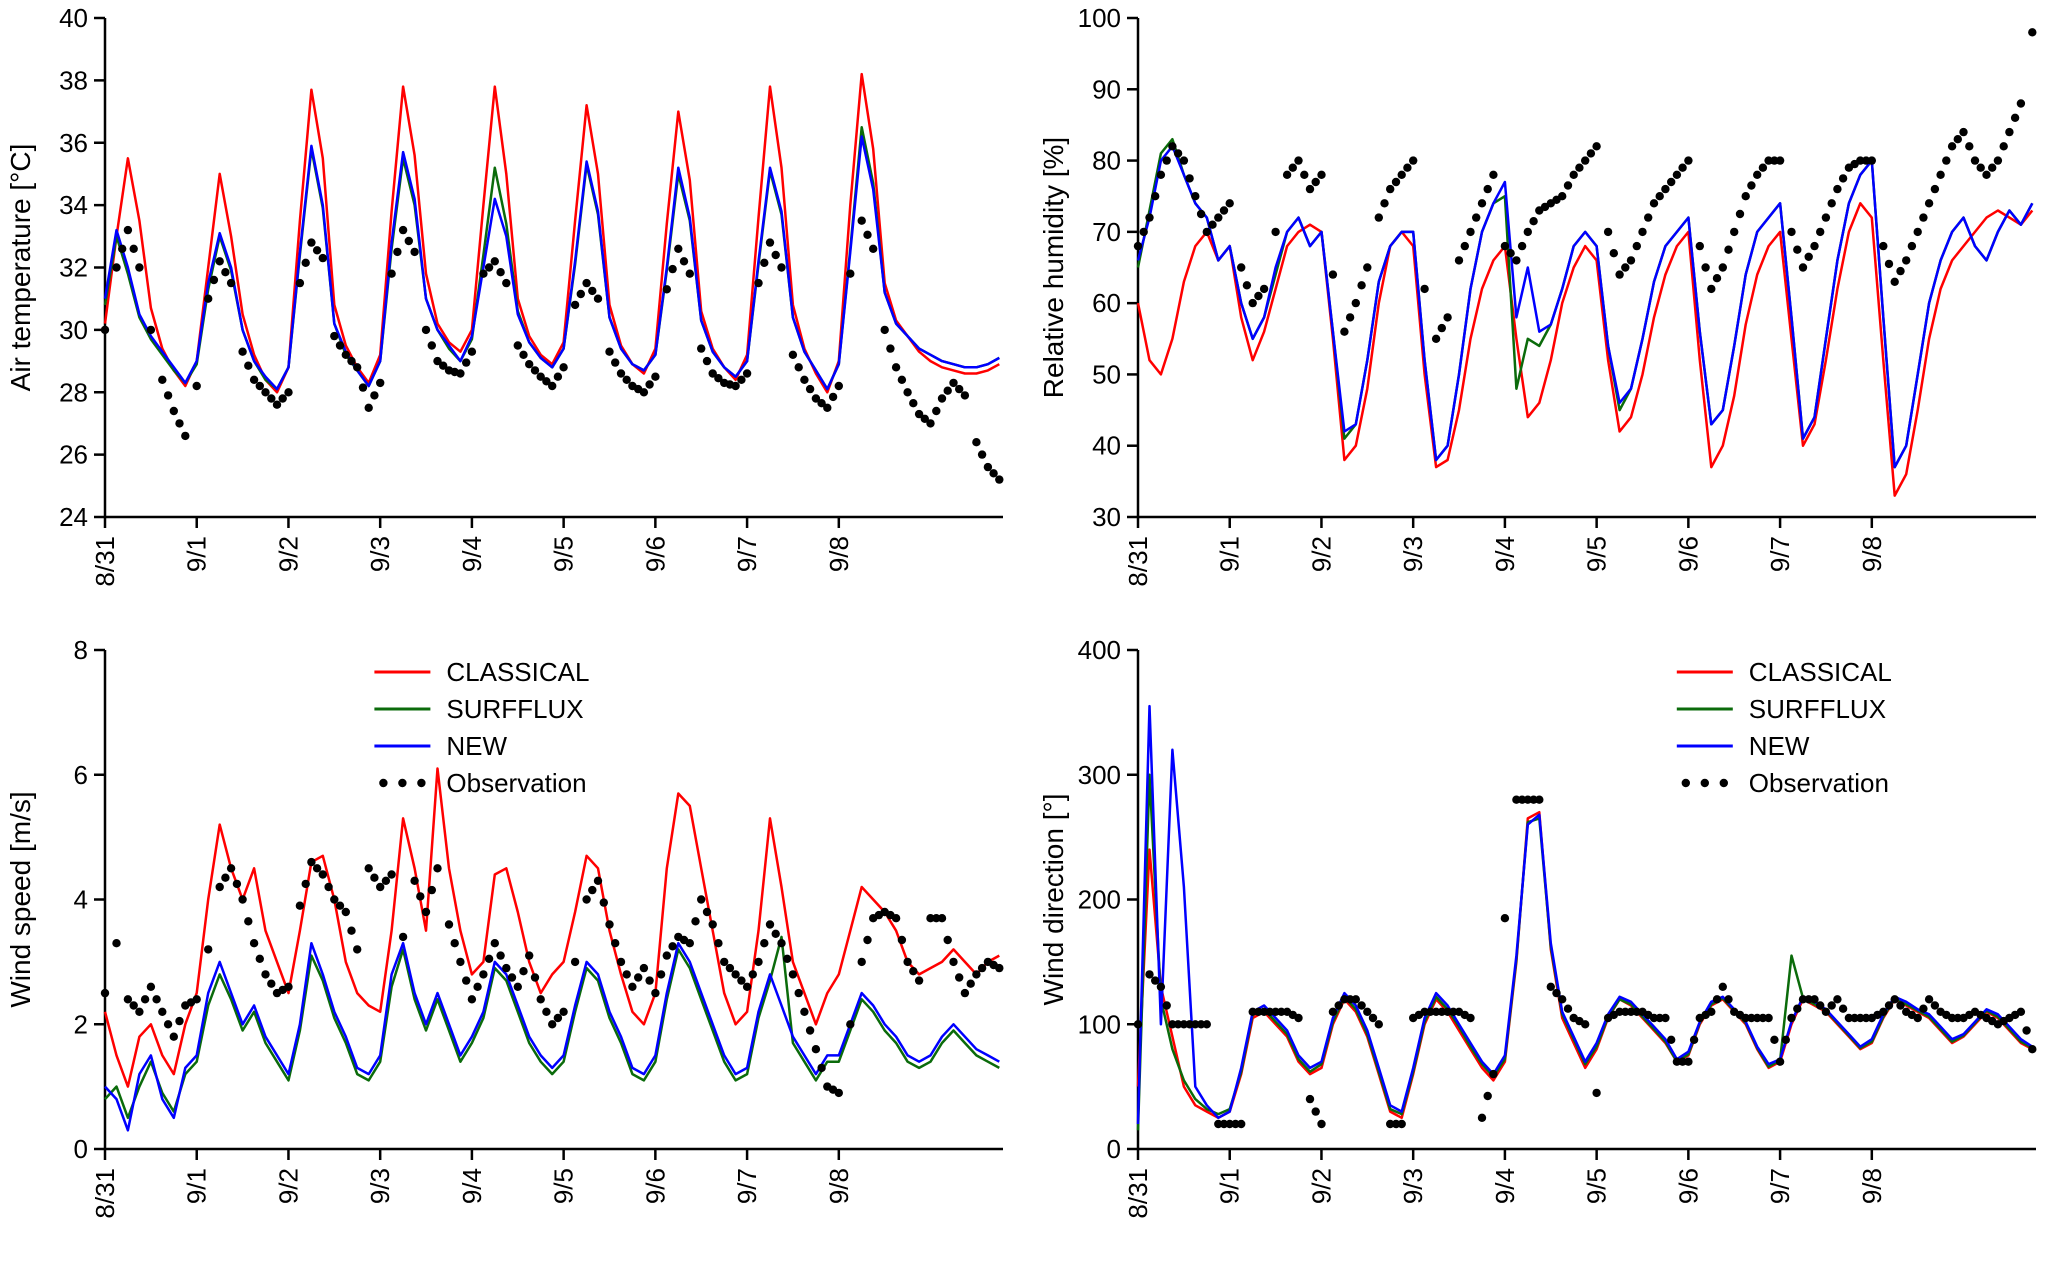 This screenshot has height=1265, width=2067. Describe the element at coordinates (73, 517) in the screenshot. I see `y-tick-label: 24` at that location.